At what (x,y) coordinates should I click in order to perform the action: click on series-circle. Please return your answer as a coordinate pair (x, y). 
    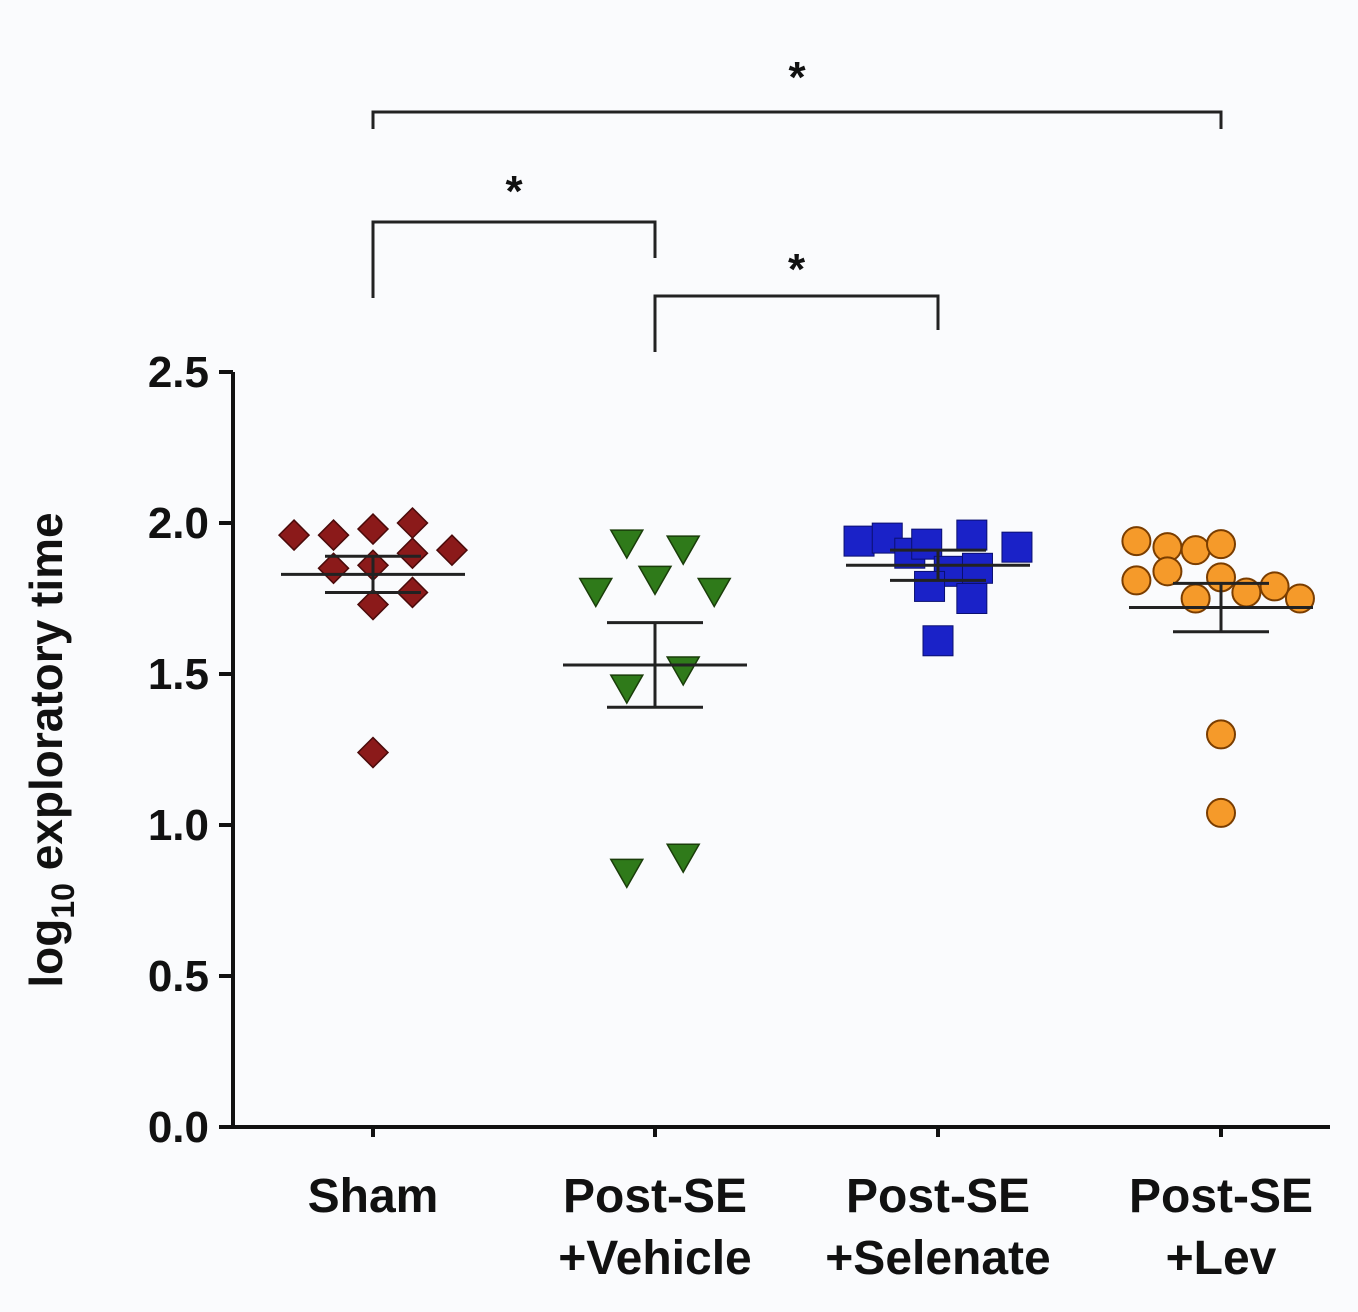
    Looking at the image, I should click on (1218, 677).